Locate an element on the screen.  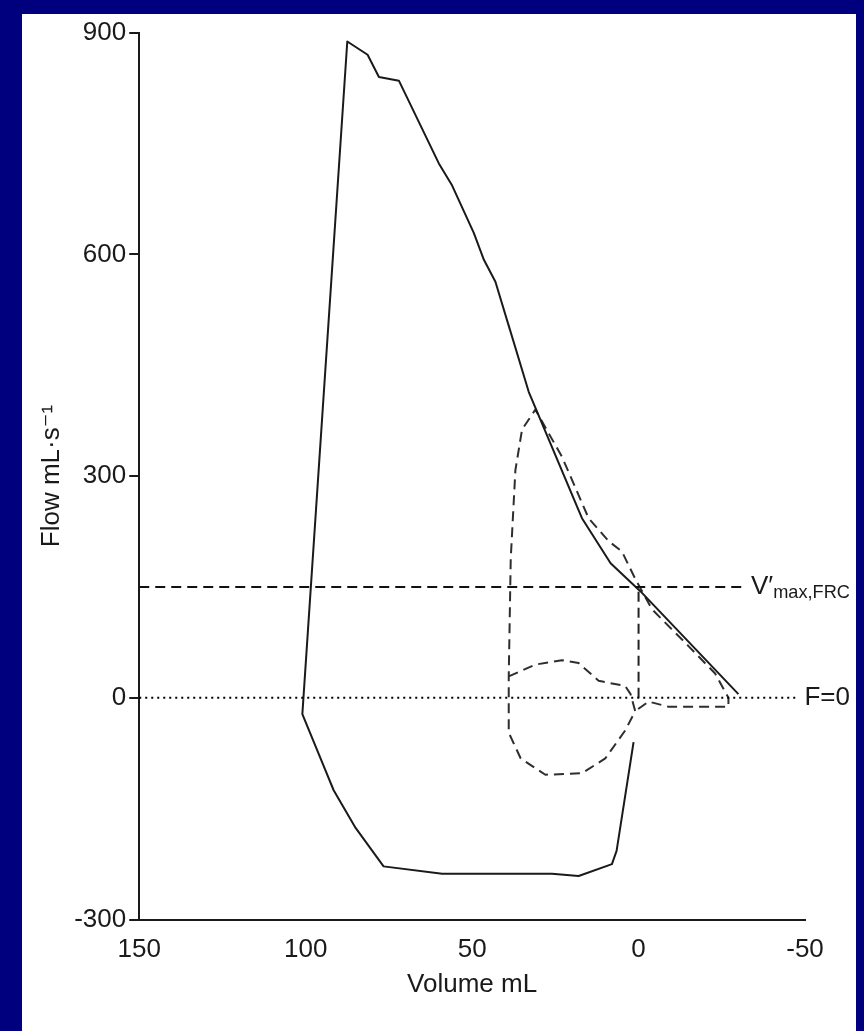
y-tick-label: 600 is located at coordinates (104, 252).